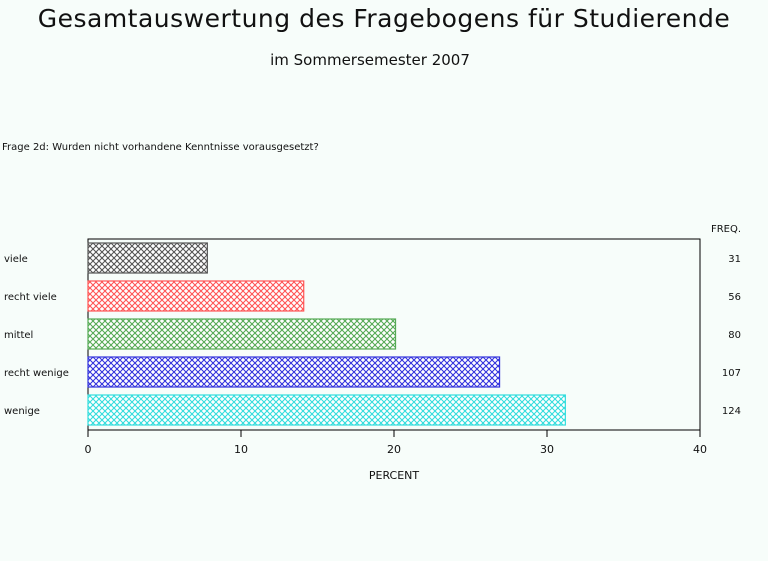 The width and height of the screenshot is (768, 561). What do you see at coordinates (88, 449) in the screenshot?
I see `x-tick-label: 0` at bounding box center [88, 449].